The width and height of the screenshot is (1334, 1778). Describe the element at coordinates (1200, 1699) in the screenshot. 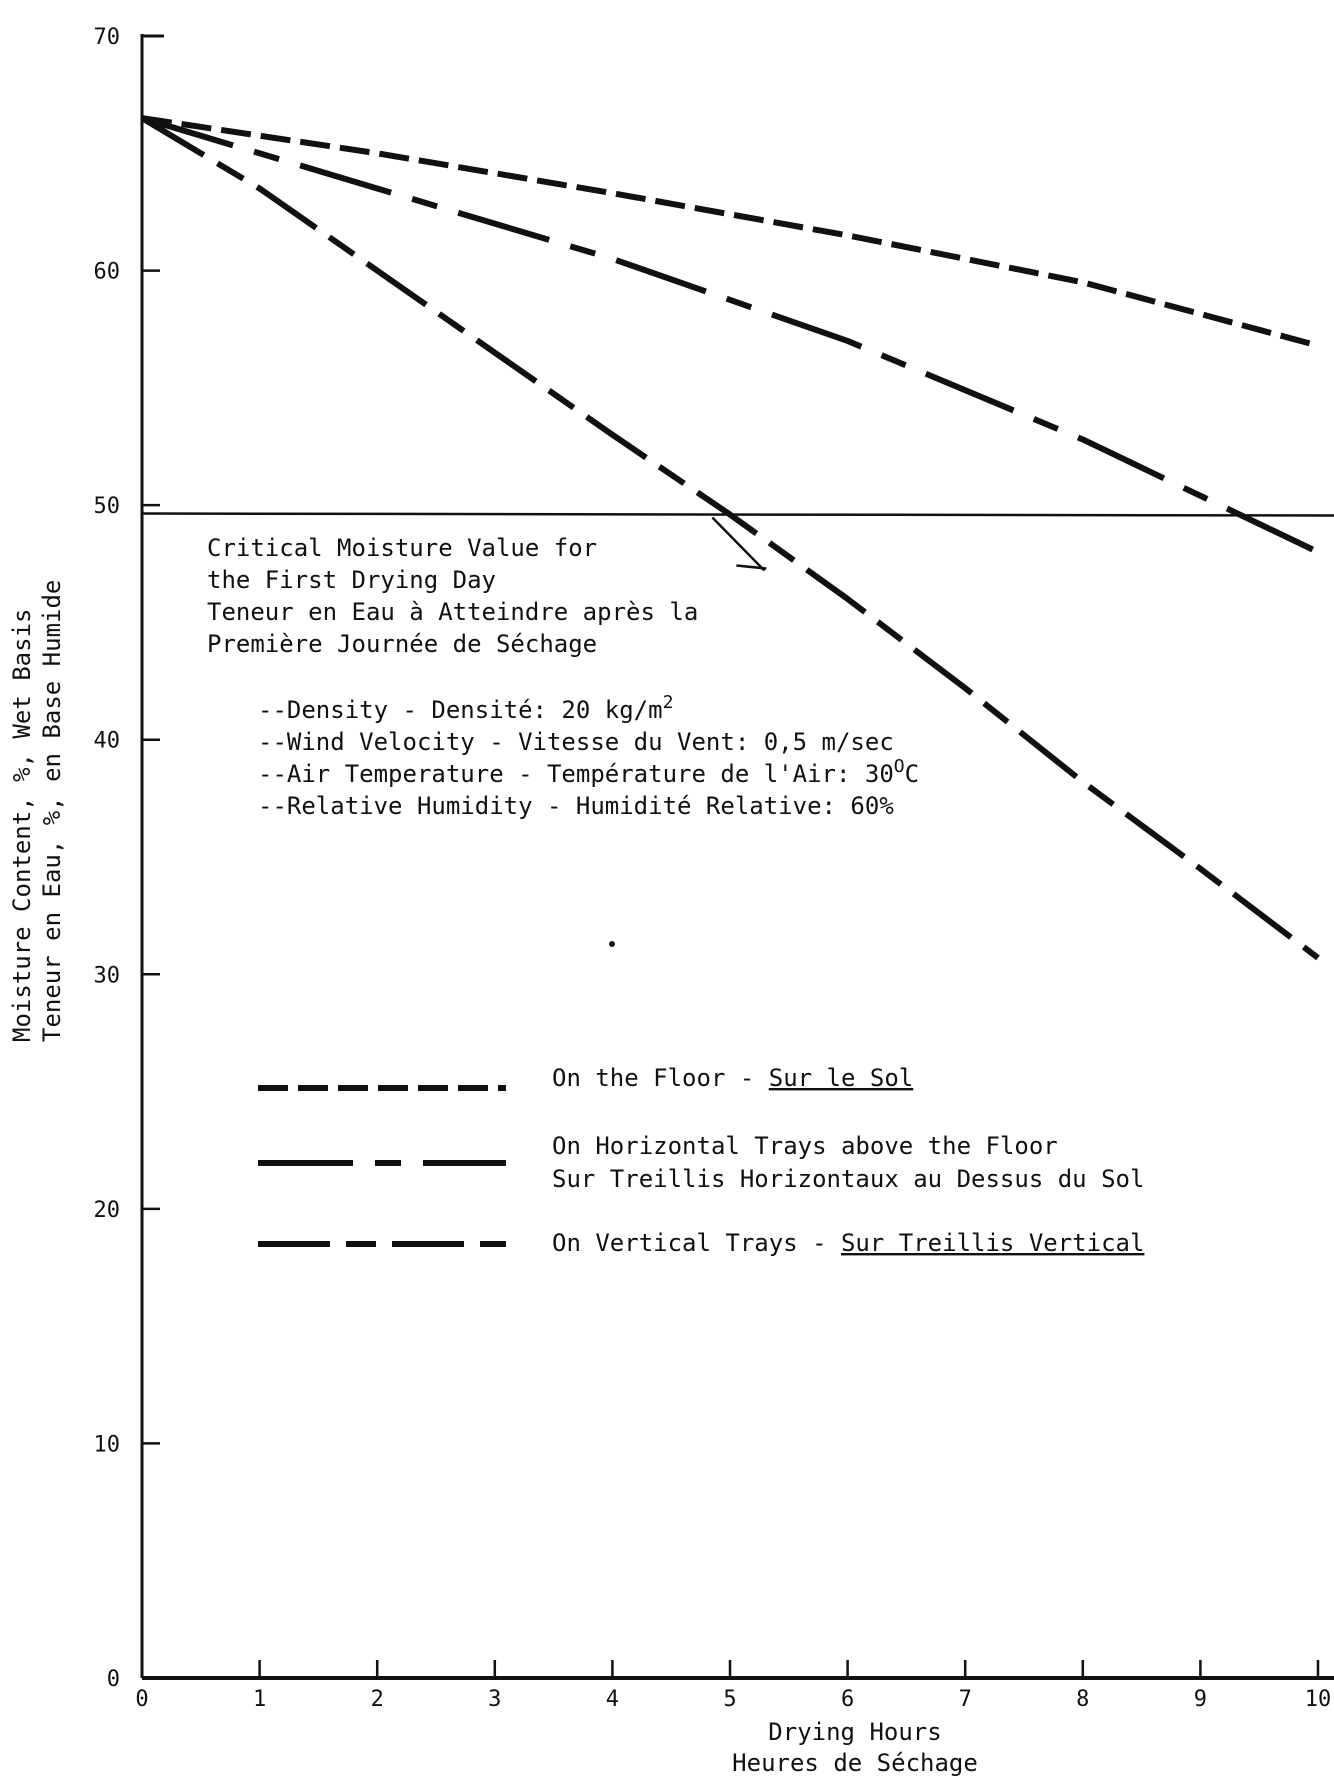

I see `x-tick-label: 9` at that location.